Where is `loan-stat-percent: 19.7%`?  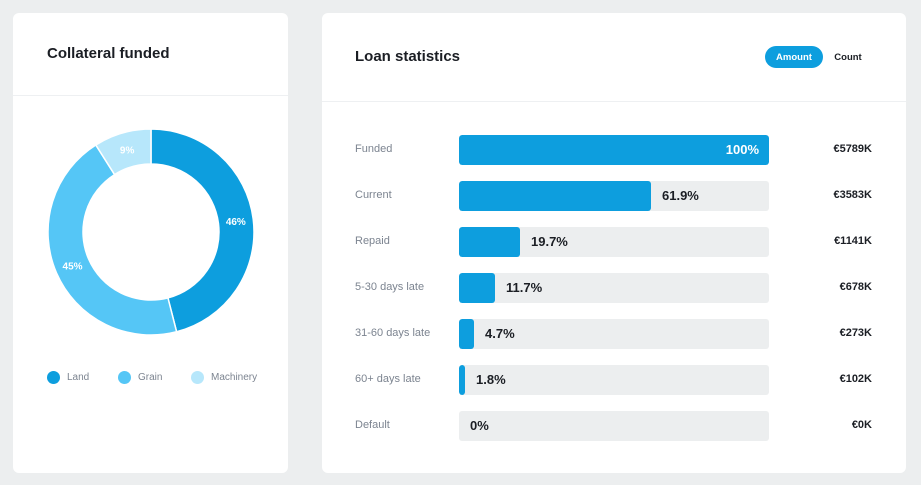
loan-stat-percent: 19.7% is located at coordinates (549, 241).